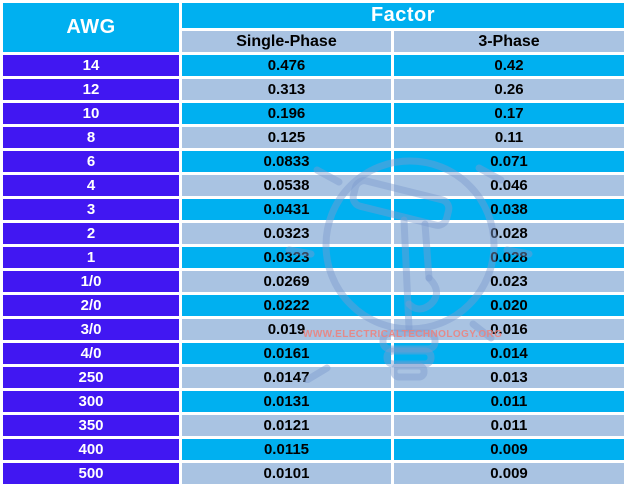 Image resolution: width=633 pixels, height=487 pixels. What do you see at coordinates (286, 41) in the screenshot?
I see `single-phase-subheader: Single-Phase` at bounding box center [286, 41].